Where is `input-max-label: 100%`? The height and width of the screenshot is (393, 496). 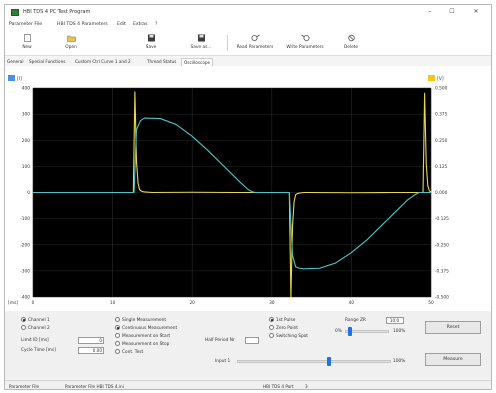
input-max-label: 100% is located at coordinates (399, 361).